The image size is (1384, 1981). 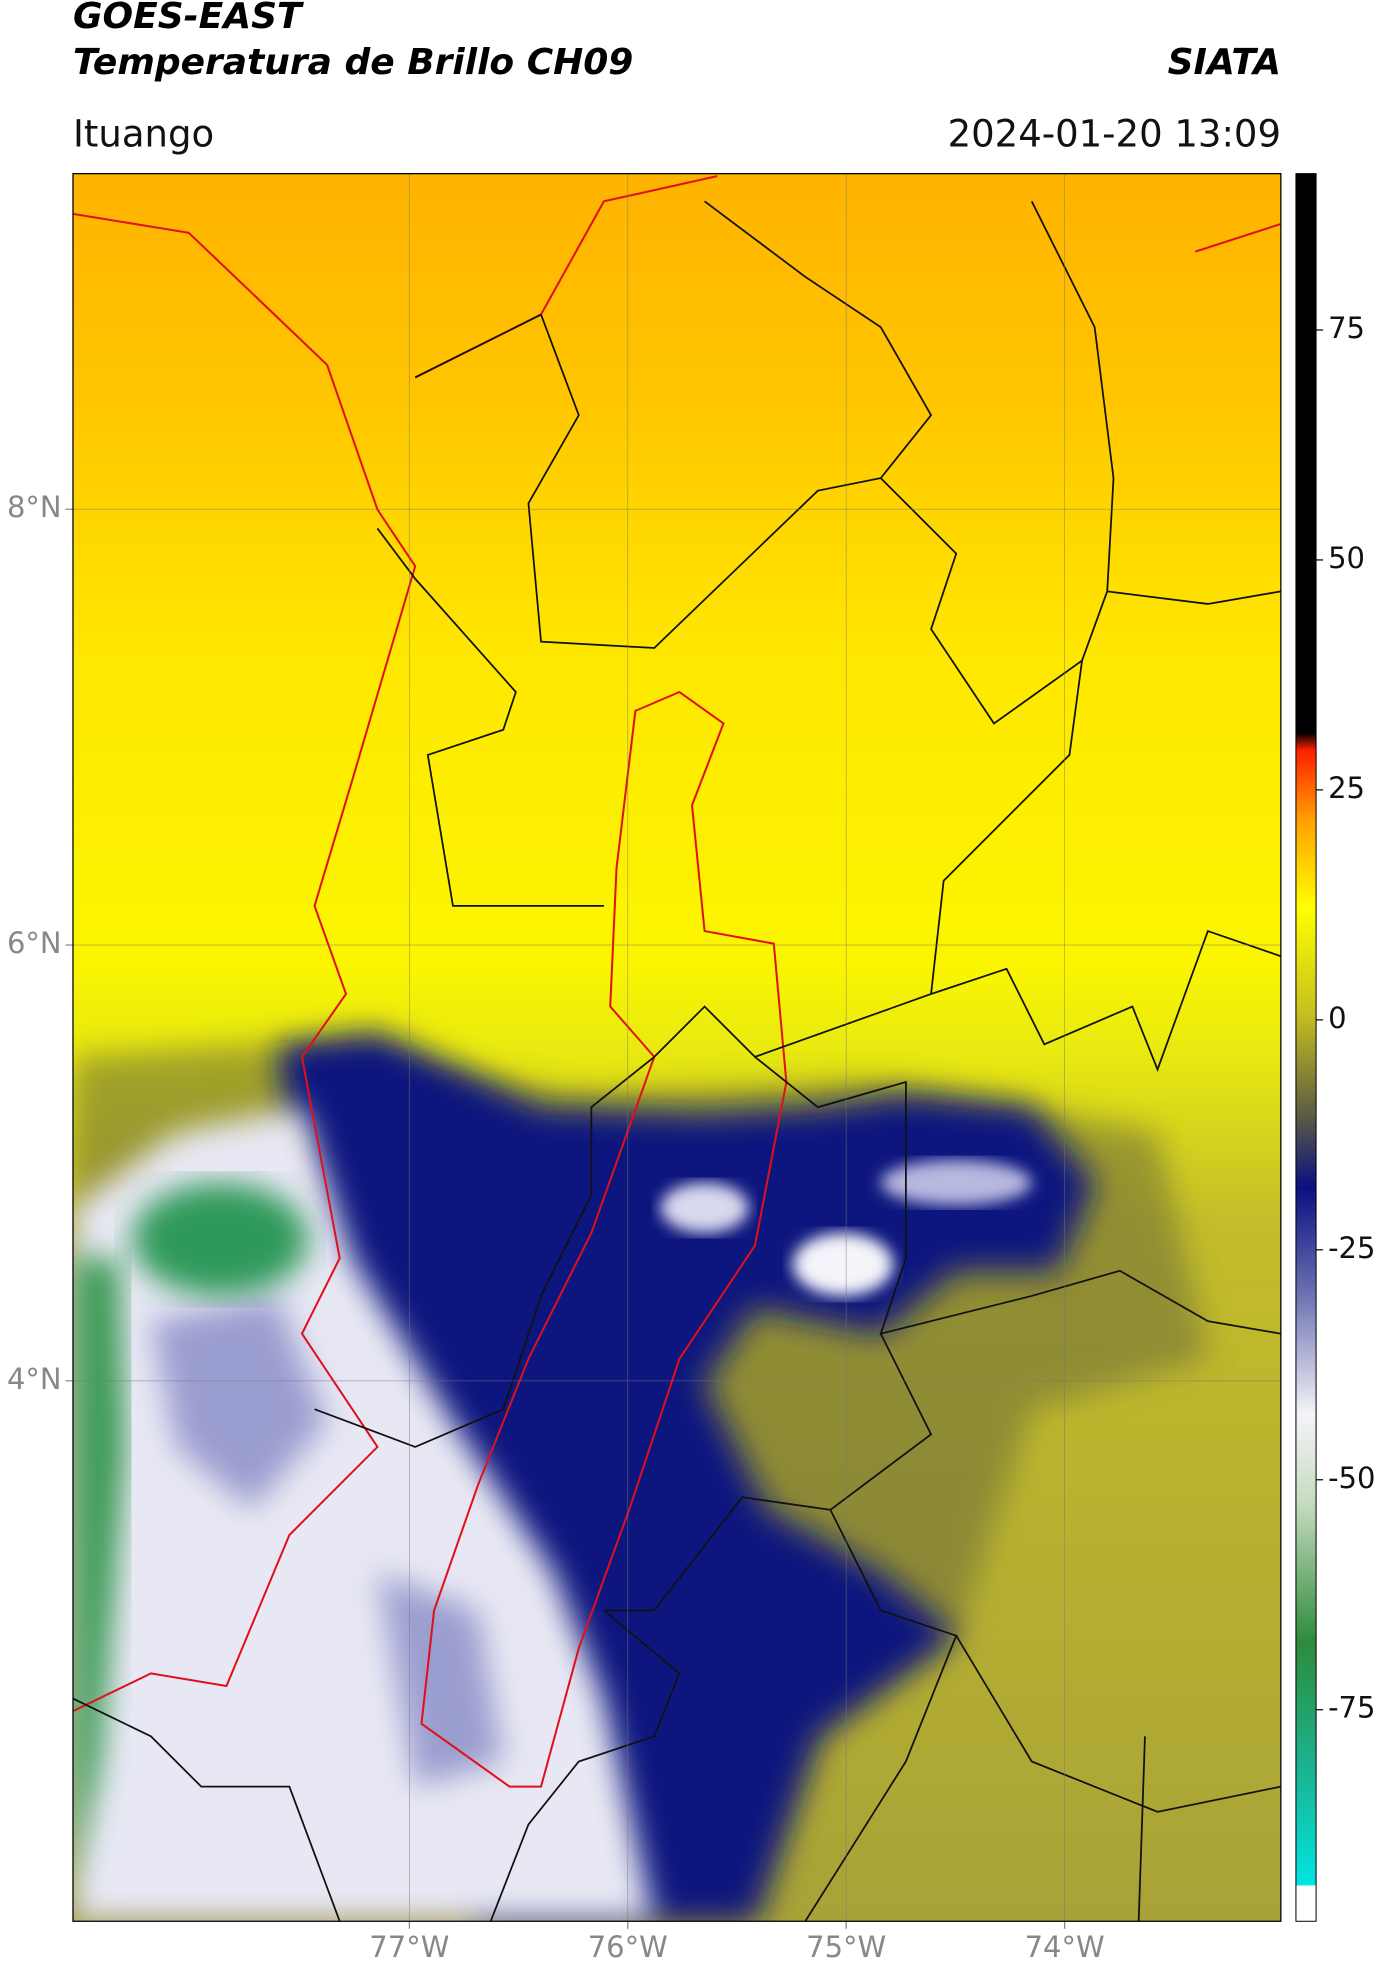 I want to click on region-label: Ituango, so click(x=143, y=134).